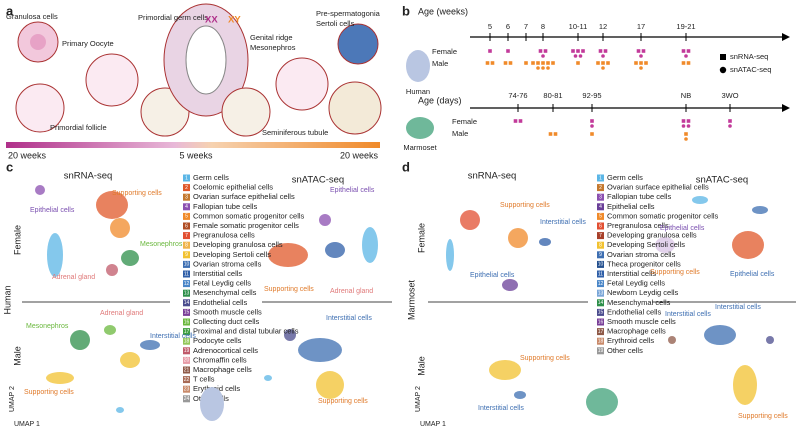 Image resolution: width=800 pixels, height=432 pixels. Describe the element at coordinates (225, 292) in the screenshot. I see `legend-label: Mesenchymal cells` at that location.